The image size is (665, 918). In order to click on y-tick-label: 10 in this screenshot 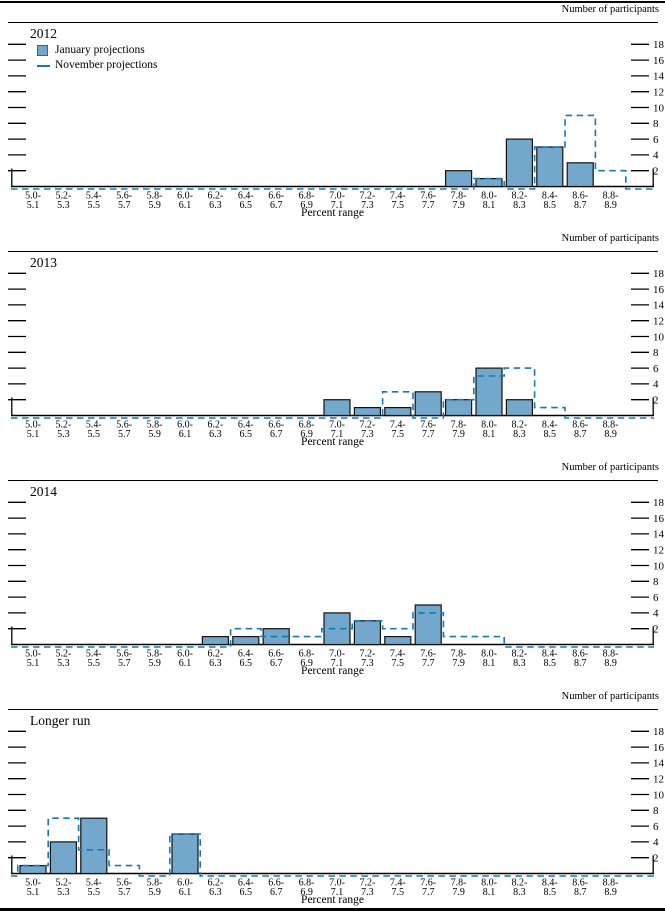, I will do `click(659, 566)`.